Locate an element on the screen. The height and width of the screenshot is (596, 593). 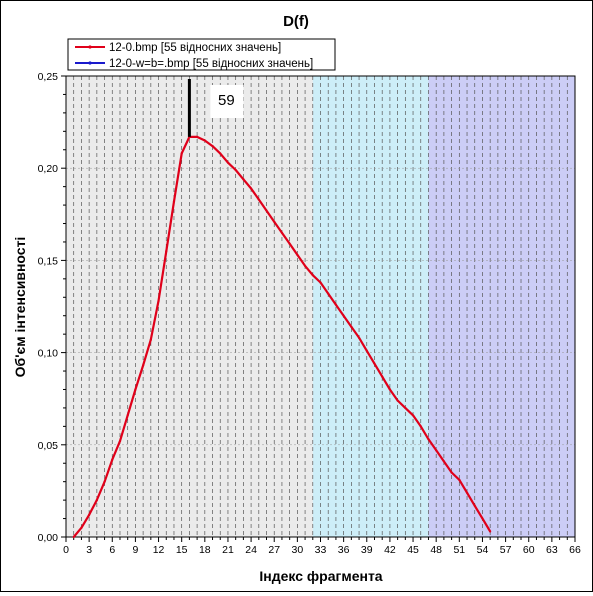
x-axis-label: Індекс фрагмента is located at coordinates (320, 576).